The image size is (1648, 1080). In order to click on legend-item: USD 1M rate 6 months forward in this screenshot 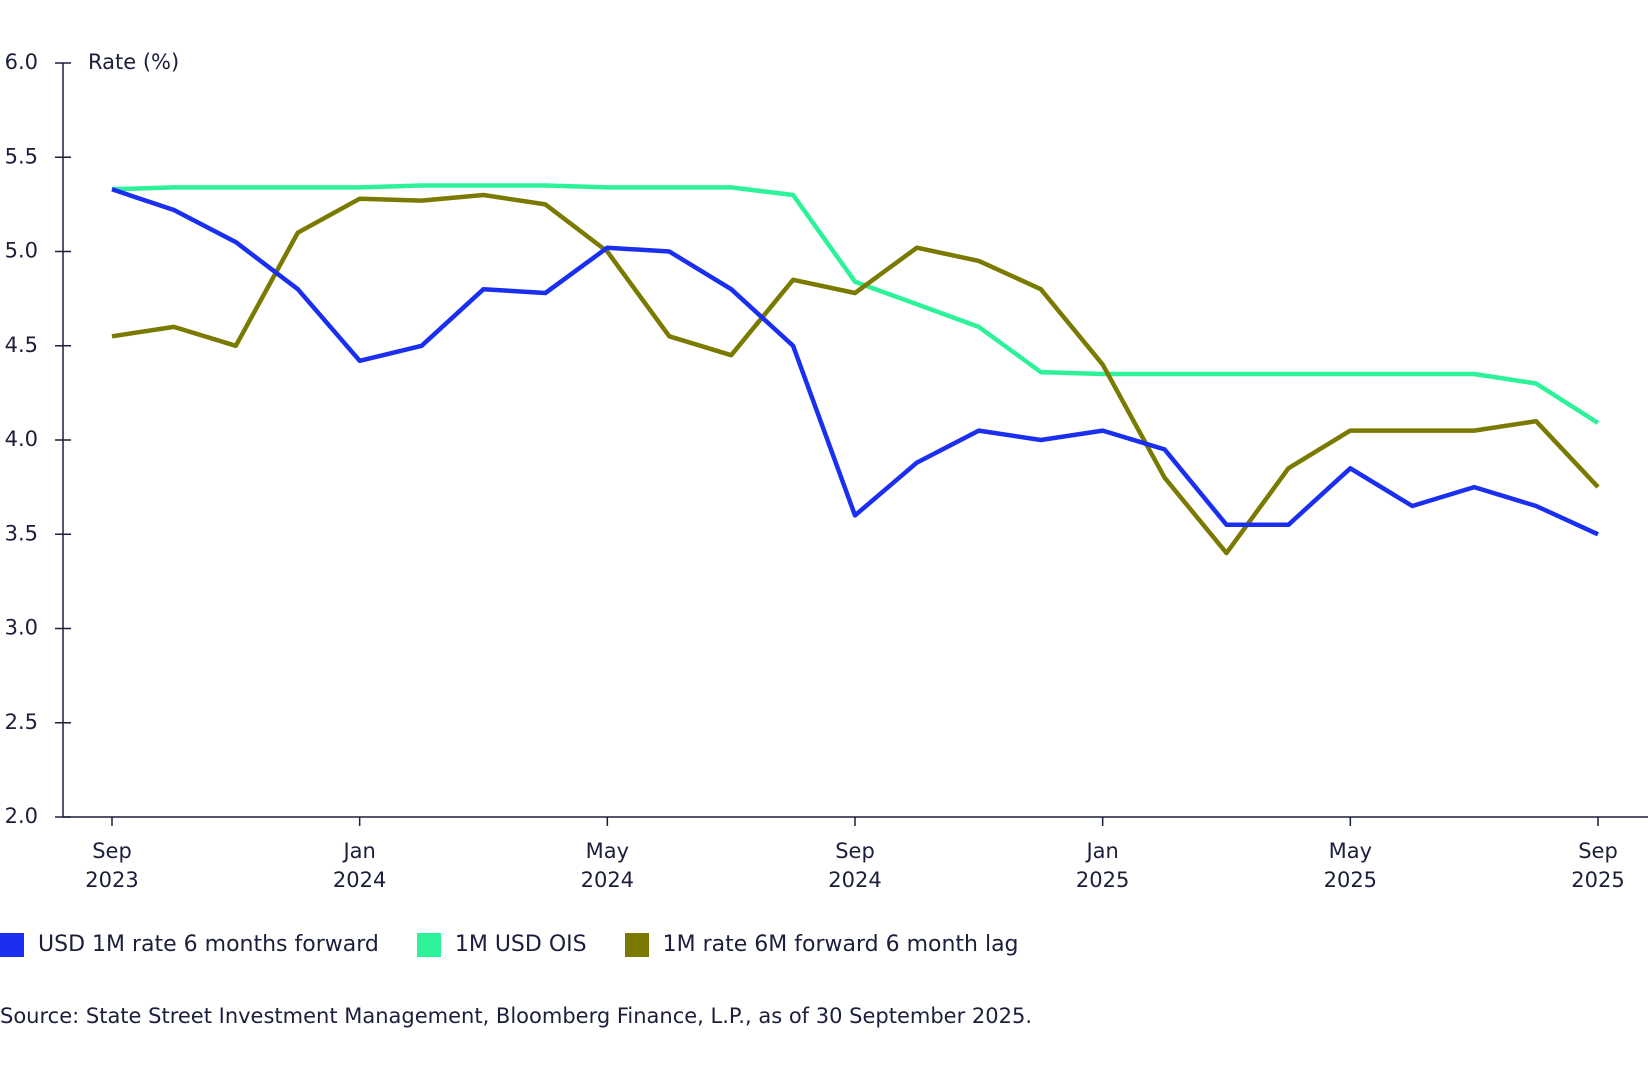, I will do `click(189, 944)`.